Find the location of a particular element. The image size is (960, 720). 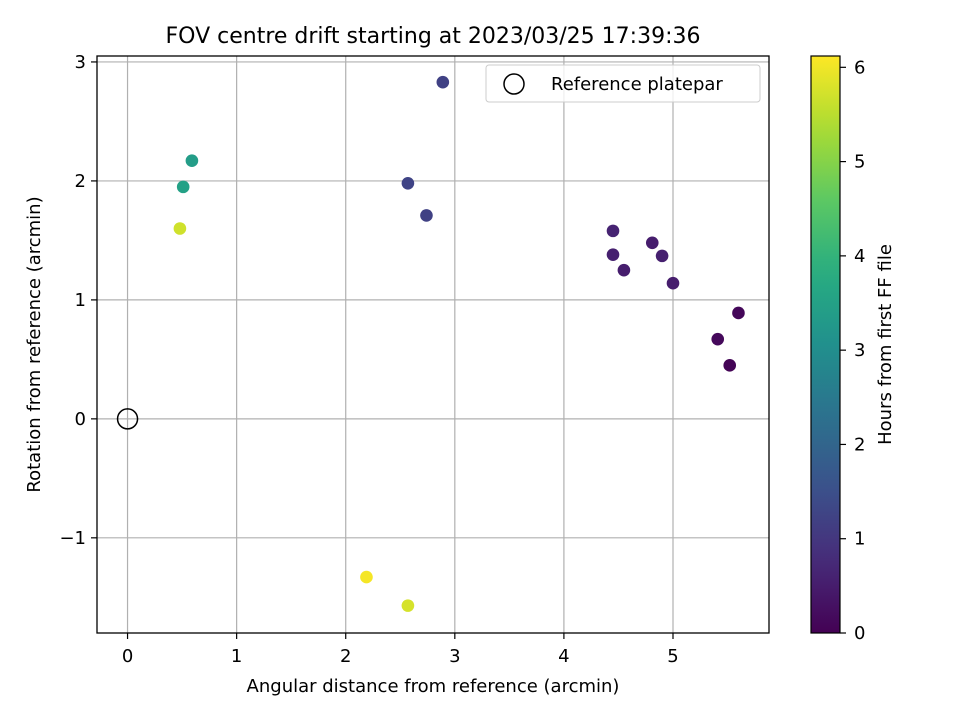

colorbar-tick-label: 6 is located at coordinates (859, 67).